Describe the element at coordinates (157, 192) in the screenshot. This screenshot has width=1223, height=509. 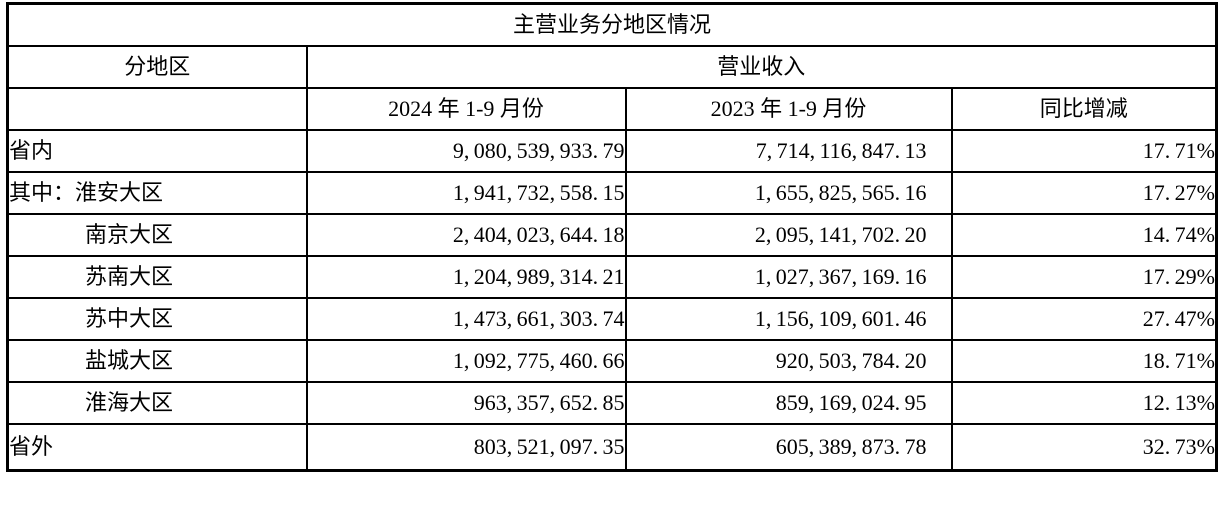
I see `region-label: 其中：淮安大区` at that location.